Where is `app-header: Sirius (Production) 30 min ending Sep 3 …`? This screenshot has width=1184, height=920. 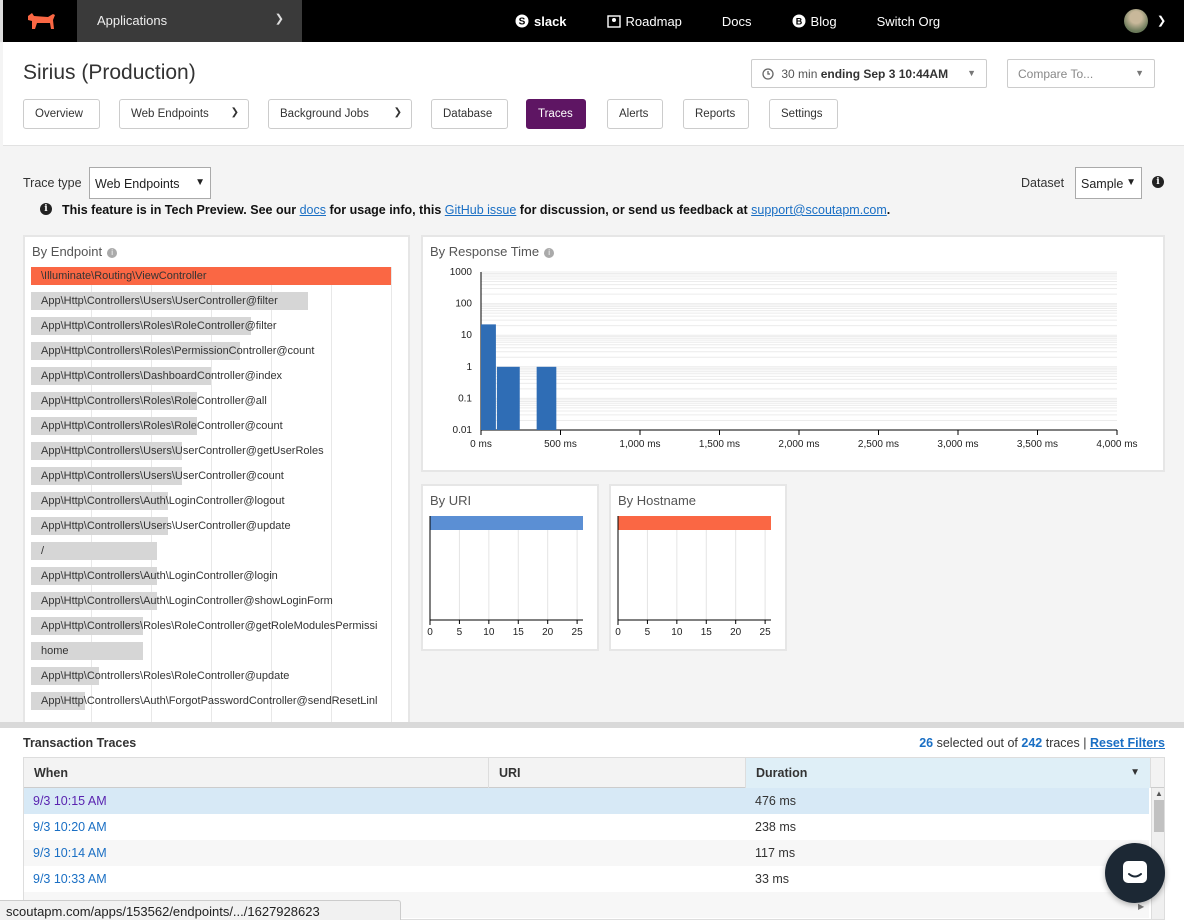
app-header: Sirius (Production) 30 min ending Sep 3 … is located at coordinates (593, 94).